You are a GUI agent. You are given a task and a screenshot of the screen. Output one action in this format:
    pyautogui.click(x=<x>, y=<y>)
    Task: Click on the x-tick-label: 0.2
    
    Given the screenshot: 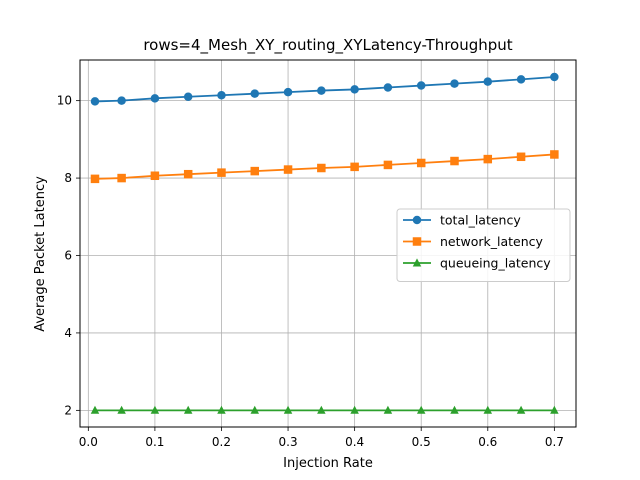 What is the action you would take?
    pyautogui.click(x=221, y=442)
    